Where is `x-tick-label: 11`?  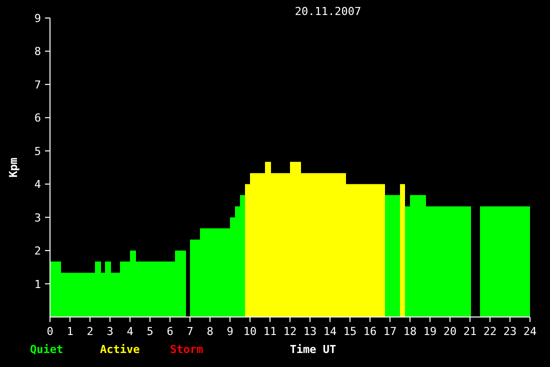 x-tick-label: 11 is located at coordinates (270, 331).